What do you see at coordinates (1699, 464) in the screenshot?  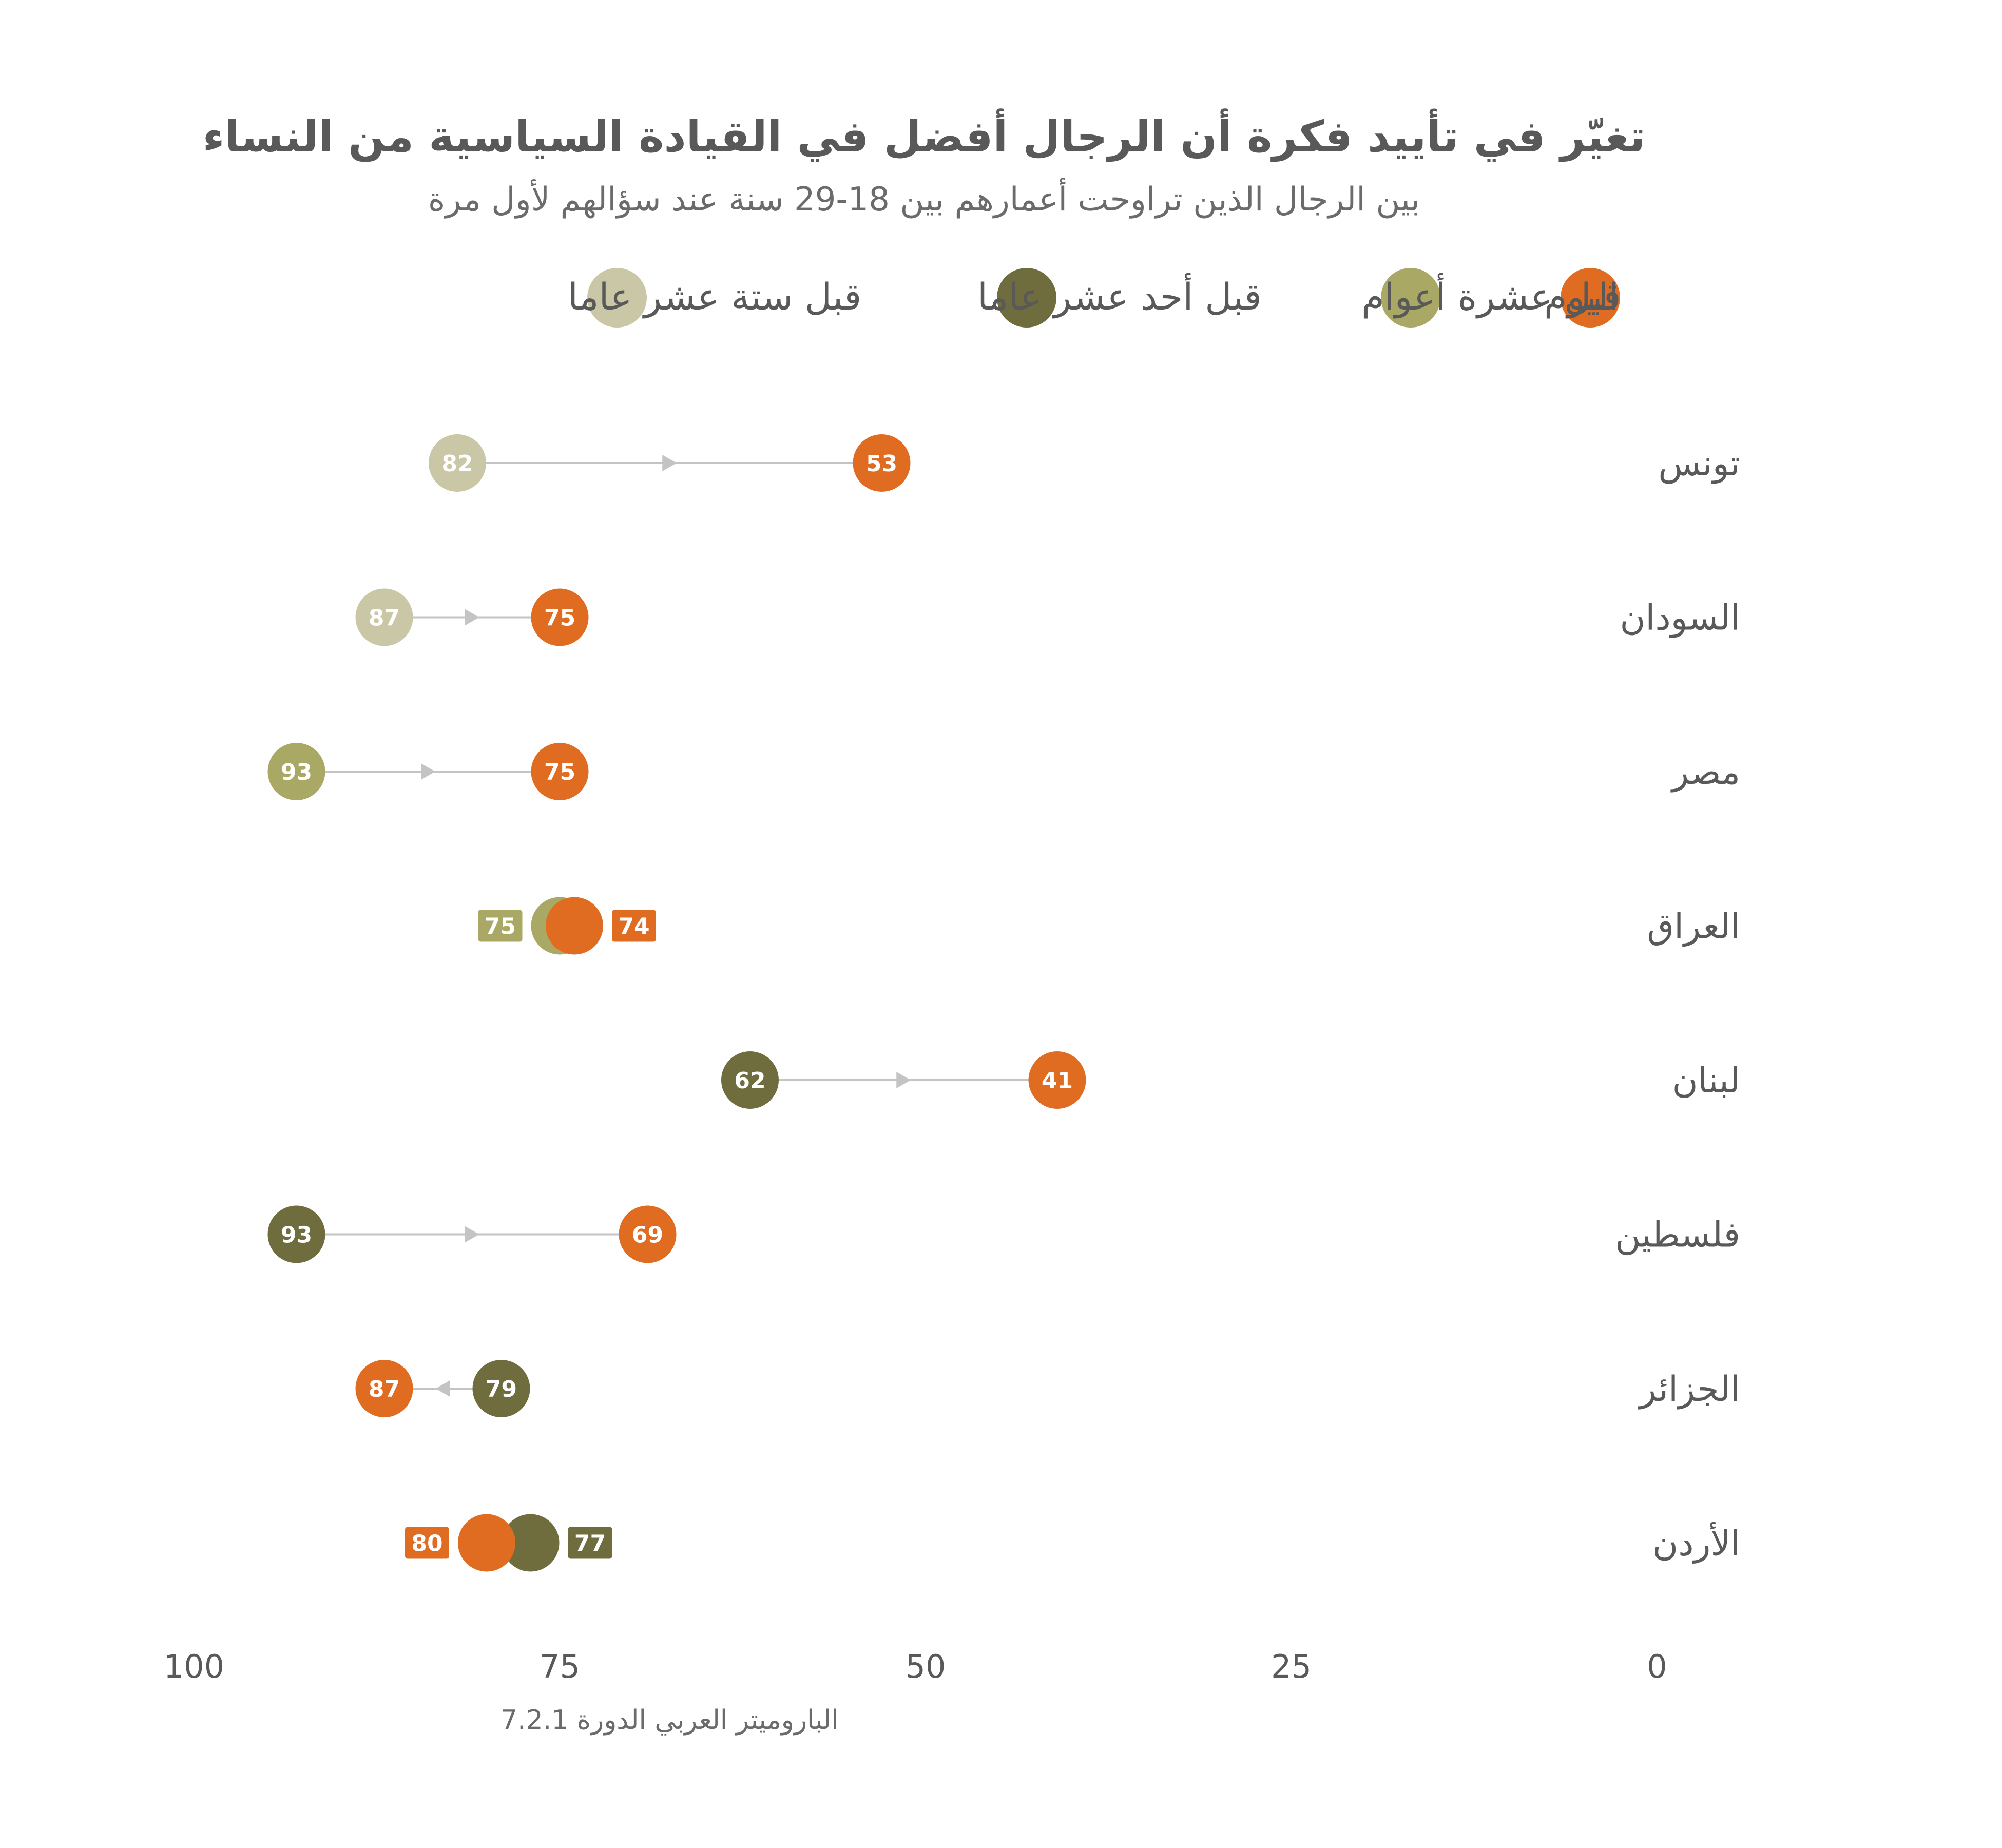 I see `country-label: تونس` at bounding box center [1699, 464].